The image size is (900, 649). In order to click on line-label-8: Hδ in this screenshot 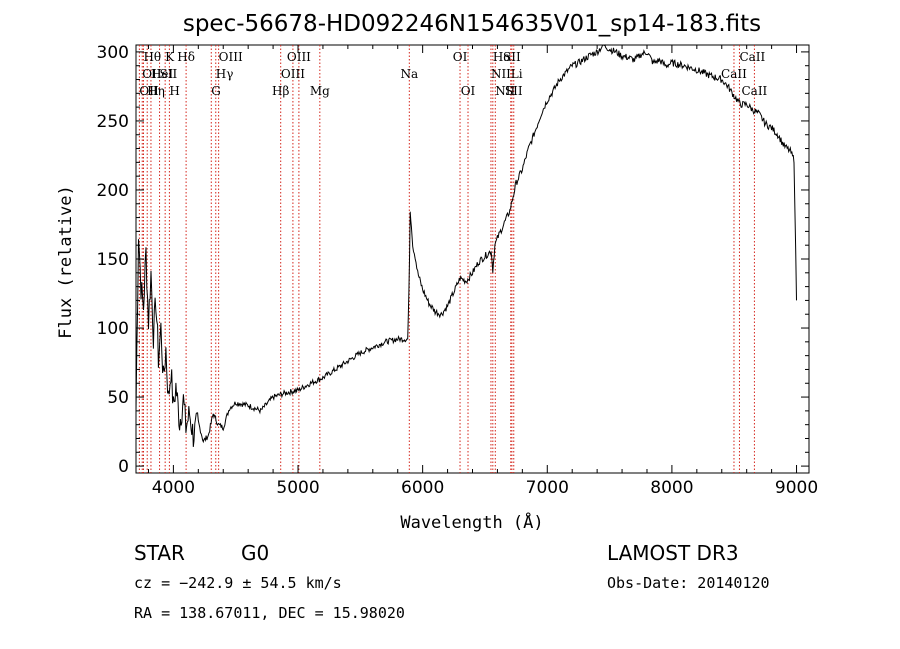, I will do `click(186, 57)`.